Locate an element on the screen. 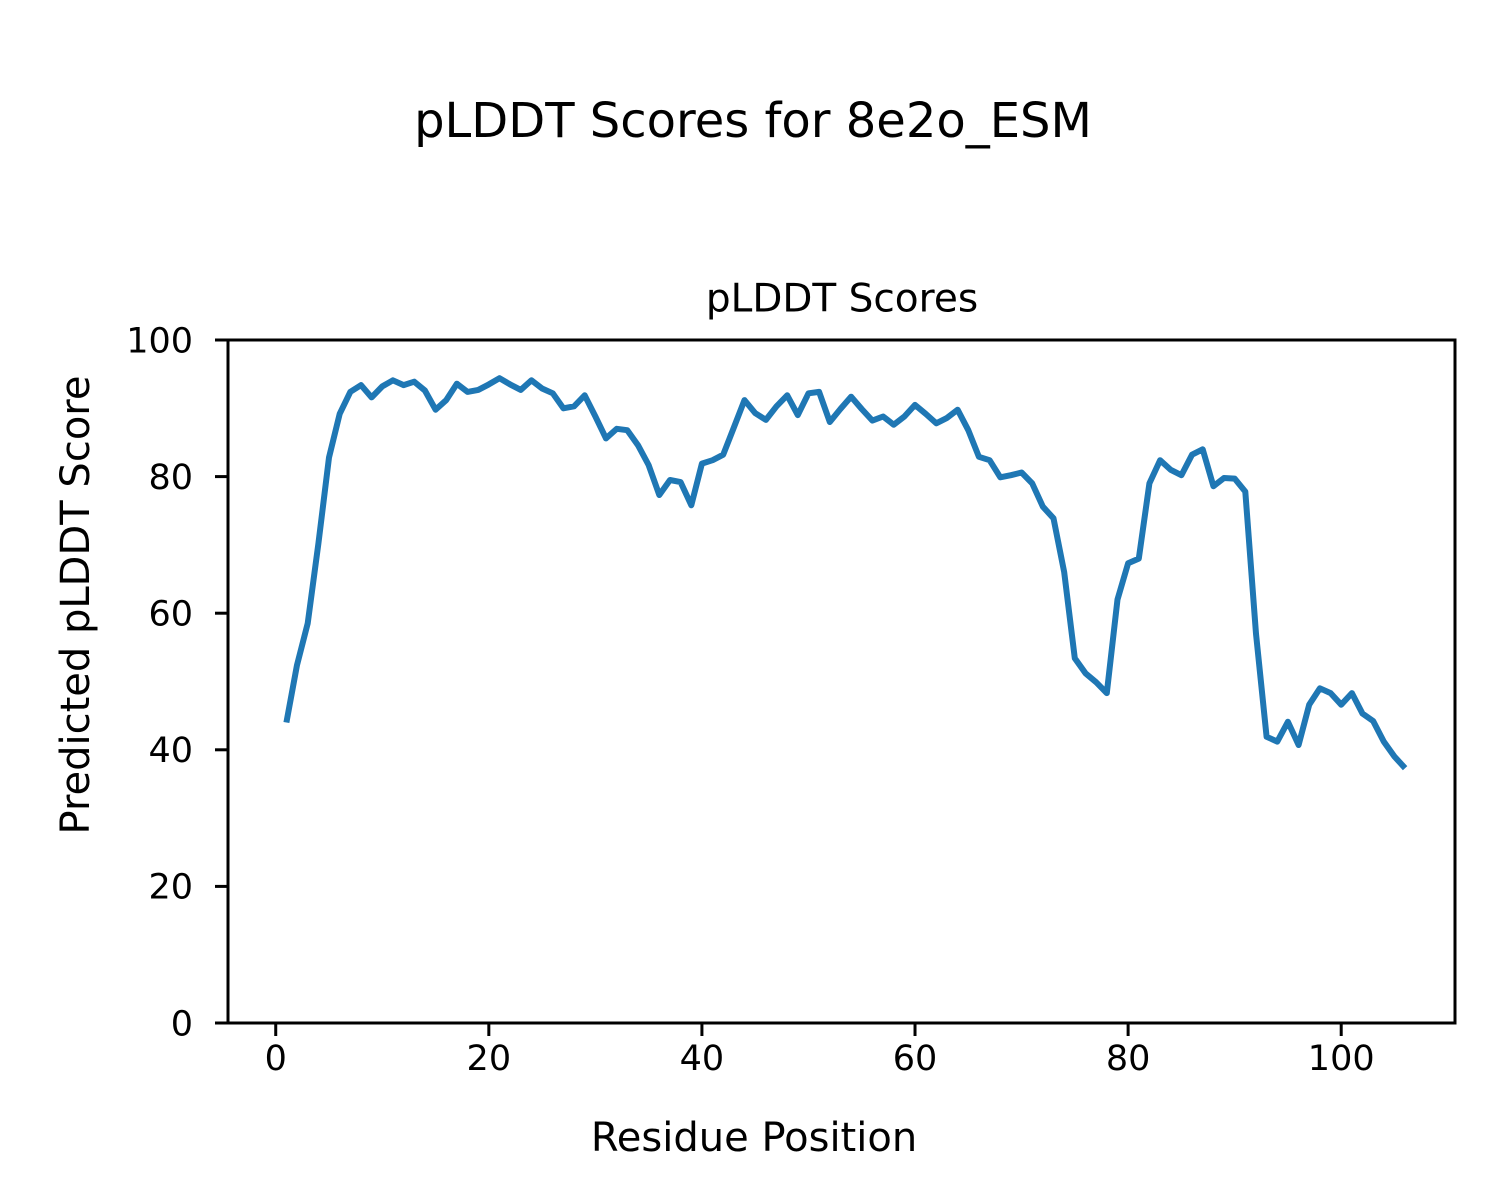 The height and width of the screenshot is (1200, 1500). x-axis-label: Residue Position is located at coordinates (754, 1138).